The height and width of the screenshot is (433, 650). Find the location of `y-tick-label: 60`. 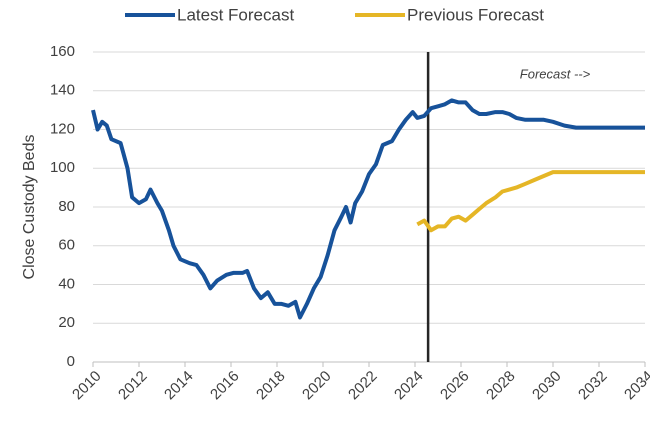

y-tick-label: 60 is located at coordinates (66, 245).